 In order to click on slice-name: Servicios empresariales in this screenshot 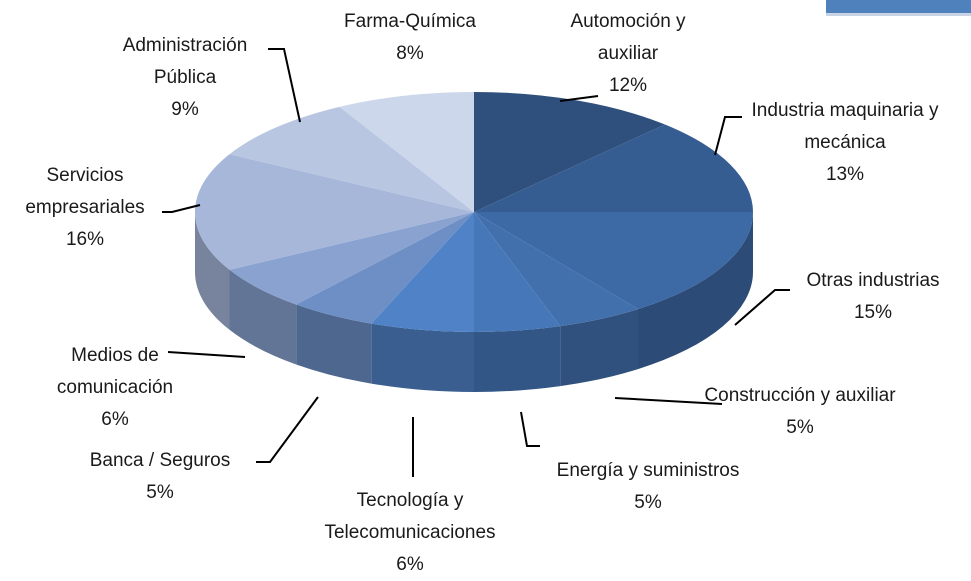, I will do `click(85, 191)`.